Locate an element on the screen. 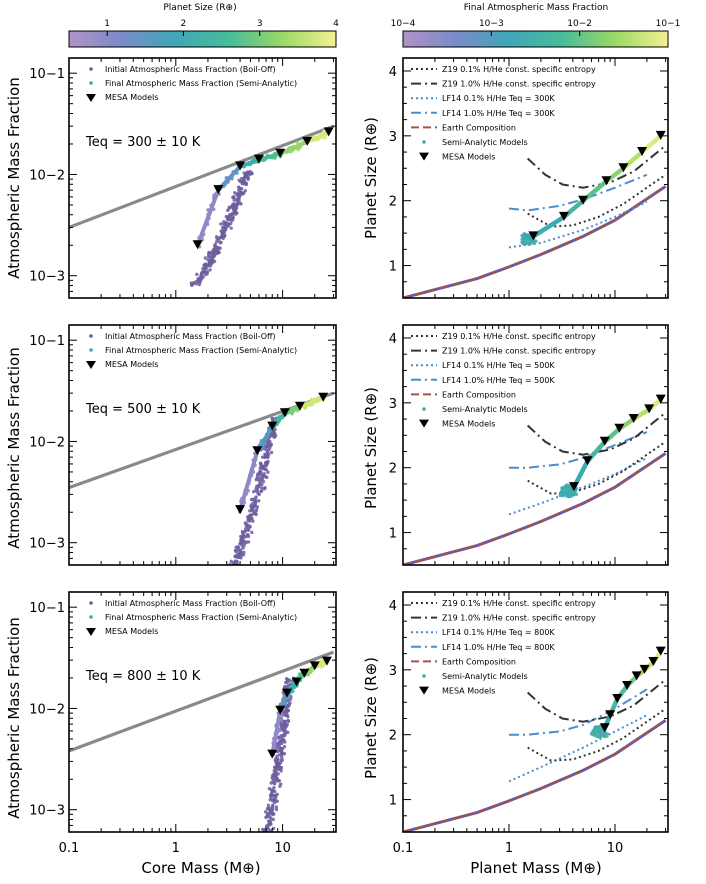  right-ylabel-2: Planet Size (R⊕) is located at coordinates (371, 448).